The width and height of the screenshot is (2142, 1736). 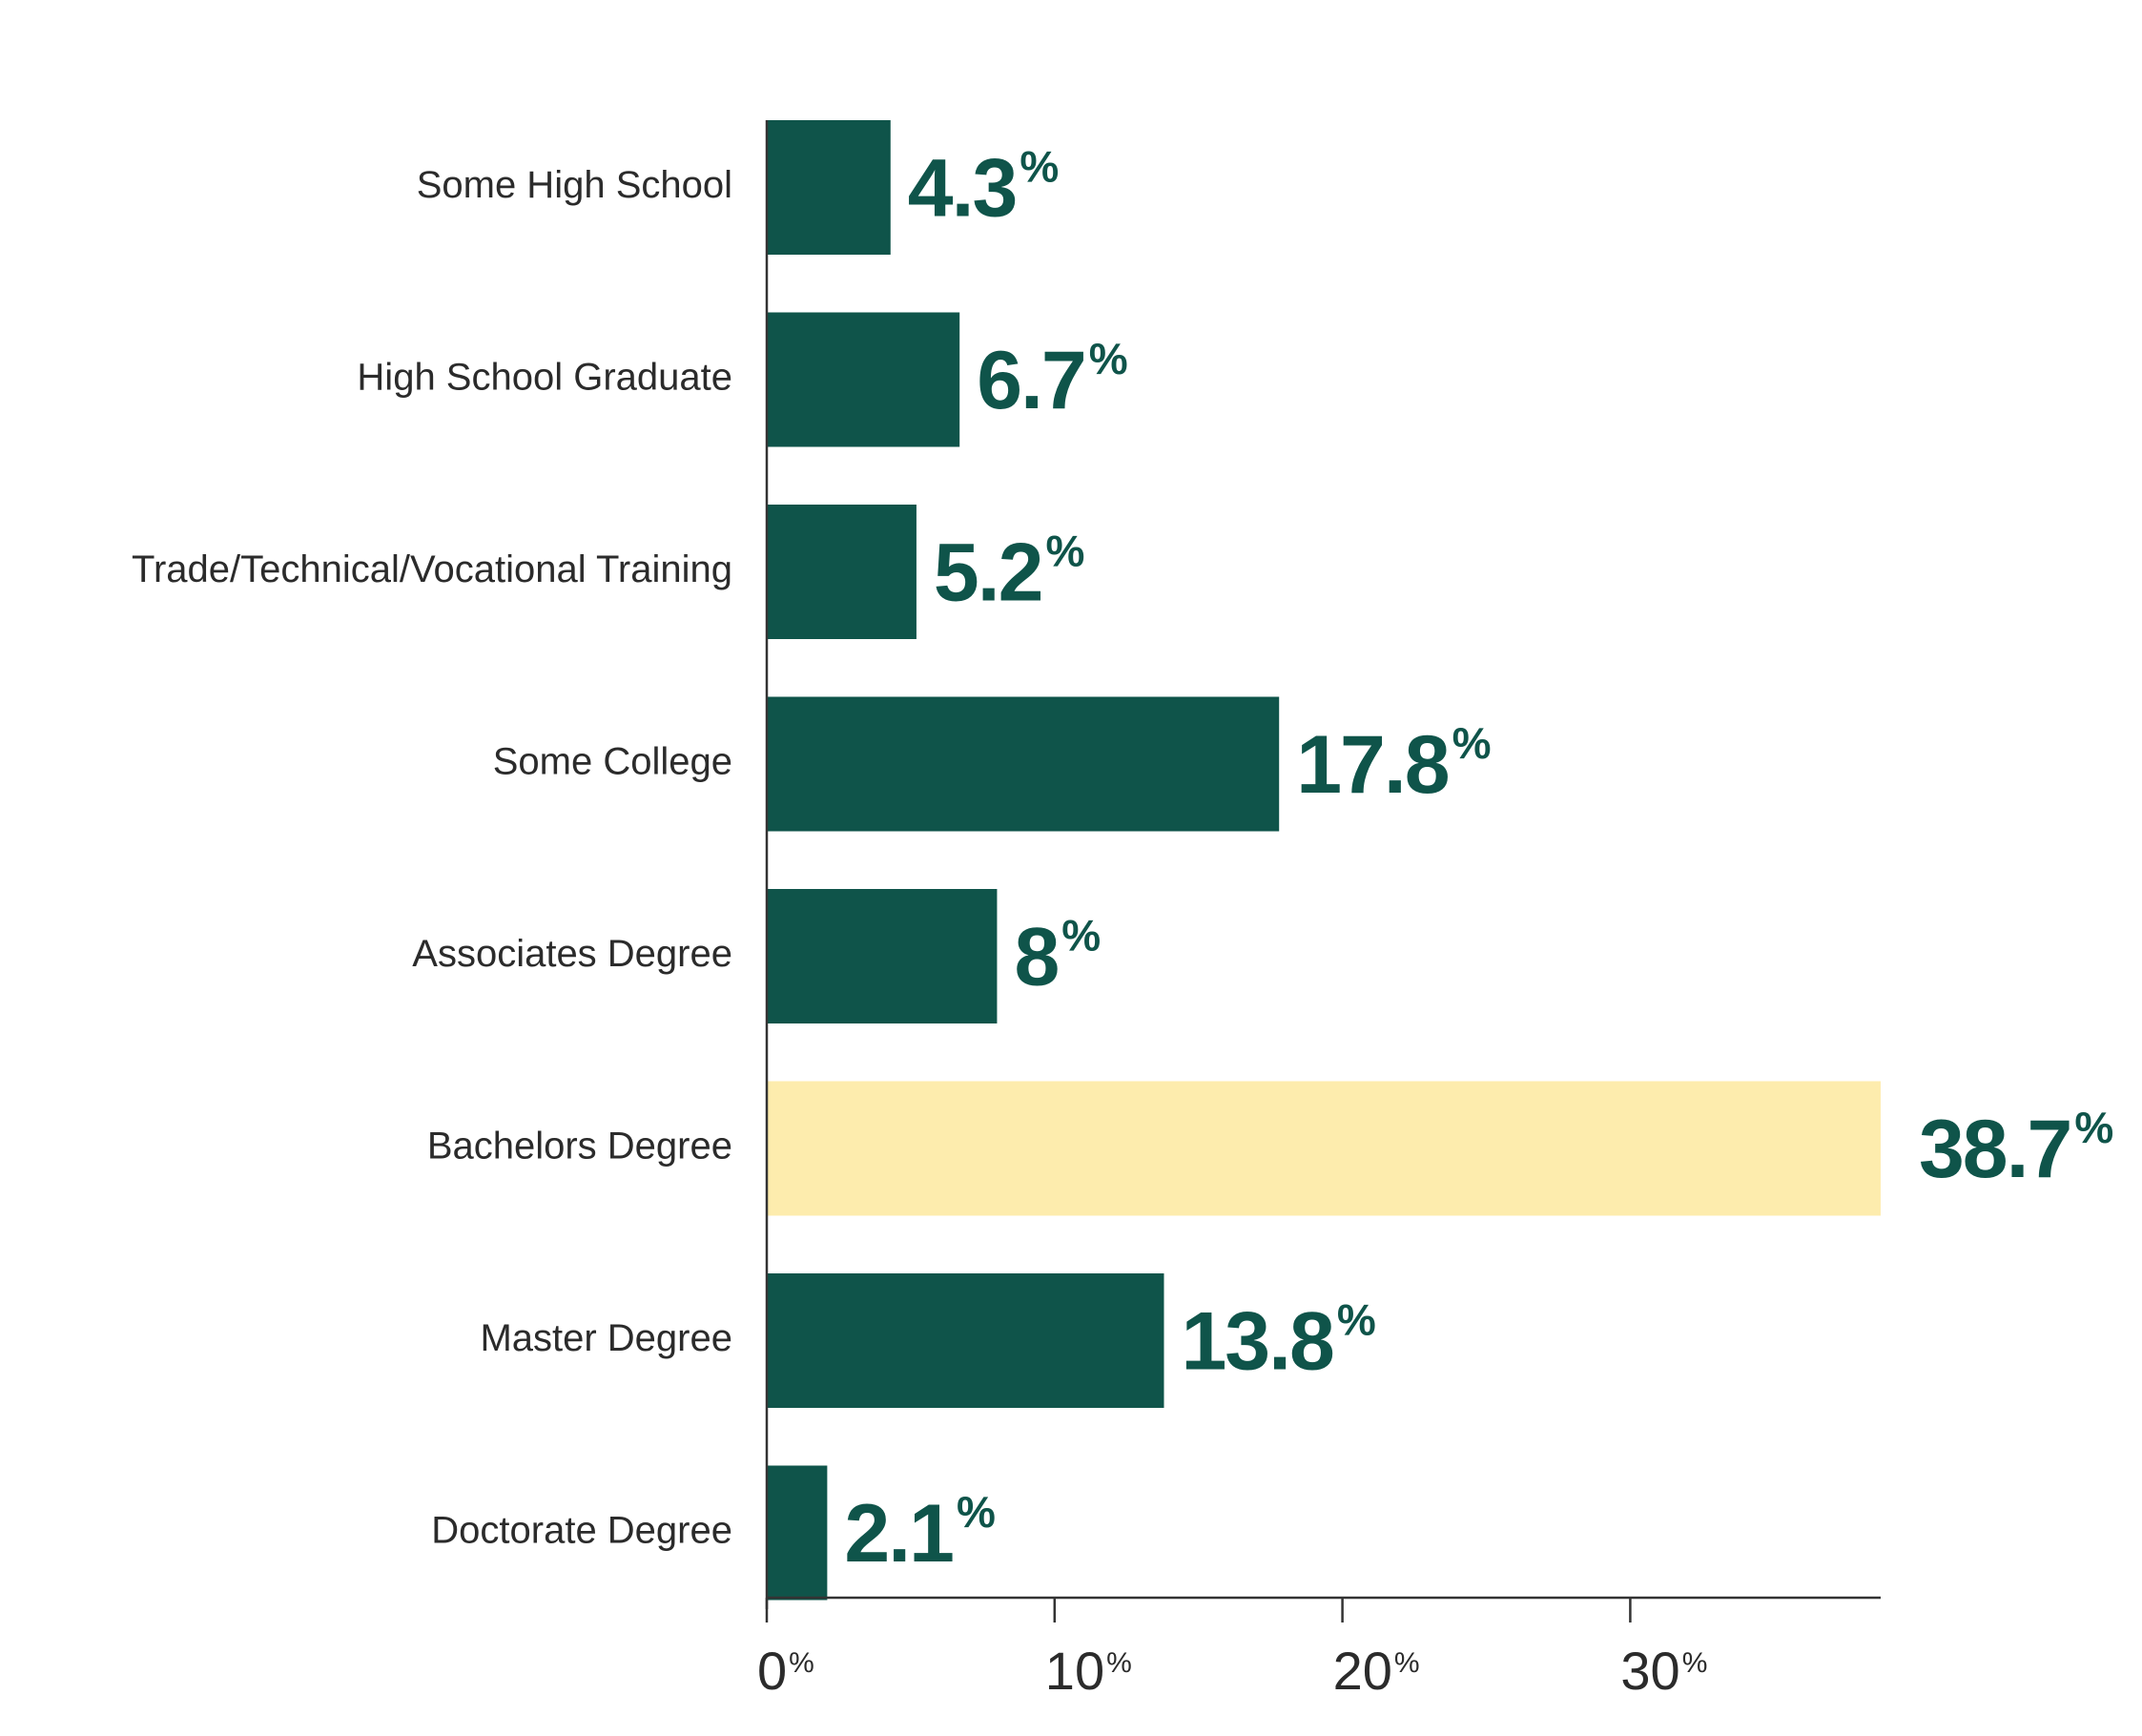 What do you see at coordinates (919, 1534) in the screenshot?
I see `value-label-doctorate-degree: 2.1%` at bounding box center [919, 1534].